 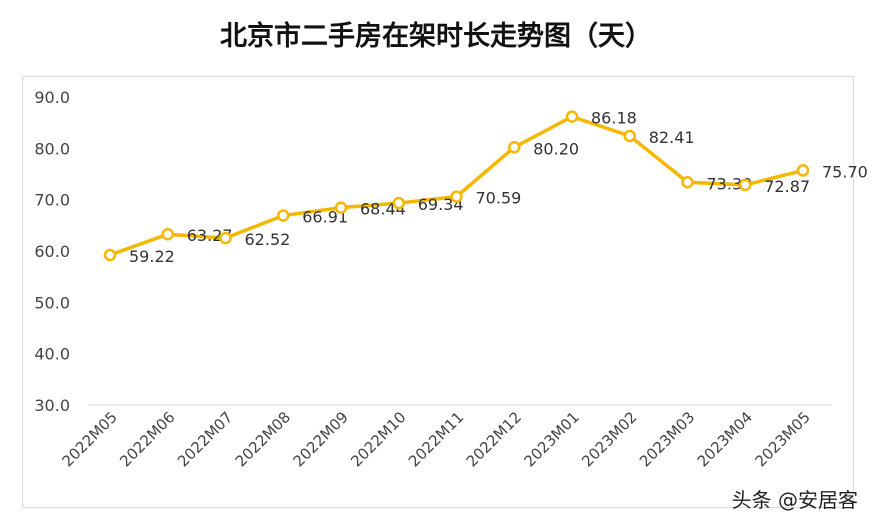 What do you see at coordinates (52, 405) in the screenshot?
I see `y-tick-label: 30.0` at bounding box center [52, 405].